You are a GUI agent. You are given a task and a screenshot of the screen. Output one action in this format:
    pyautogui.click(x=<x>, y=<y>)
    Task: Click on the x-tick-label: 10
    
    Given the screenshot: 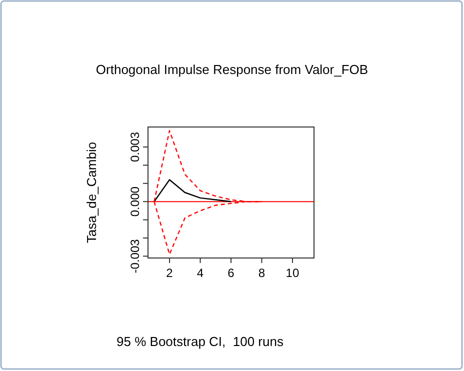 What is the action you would take?
    pyautogui.click(x=293, y=273)
    